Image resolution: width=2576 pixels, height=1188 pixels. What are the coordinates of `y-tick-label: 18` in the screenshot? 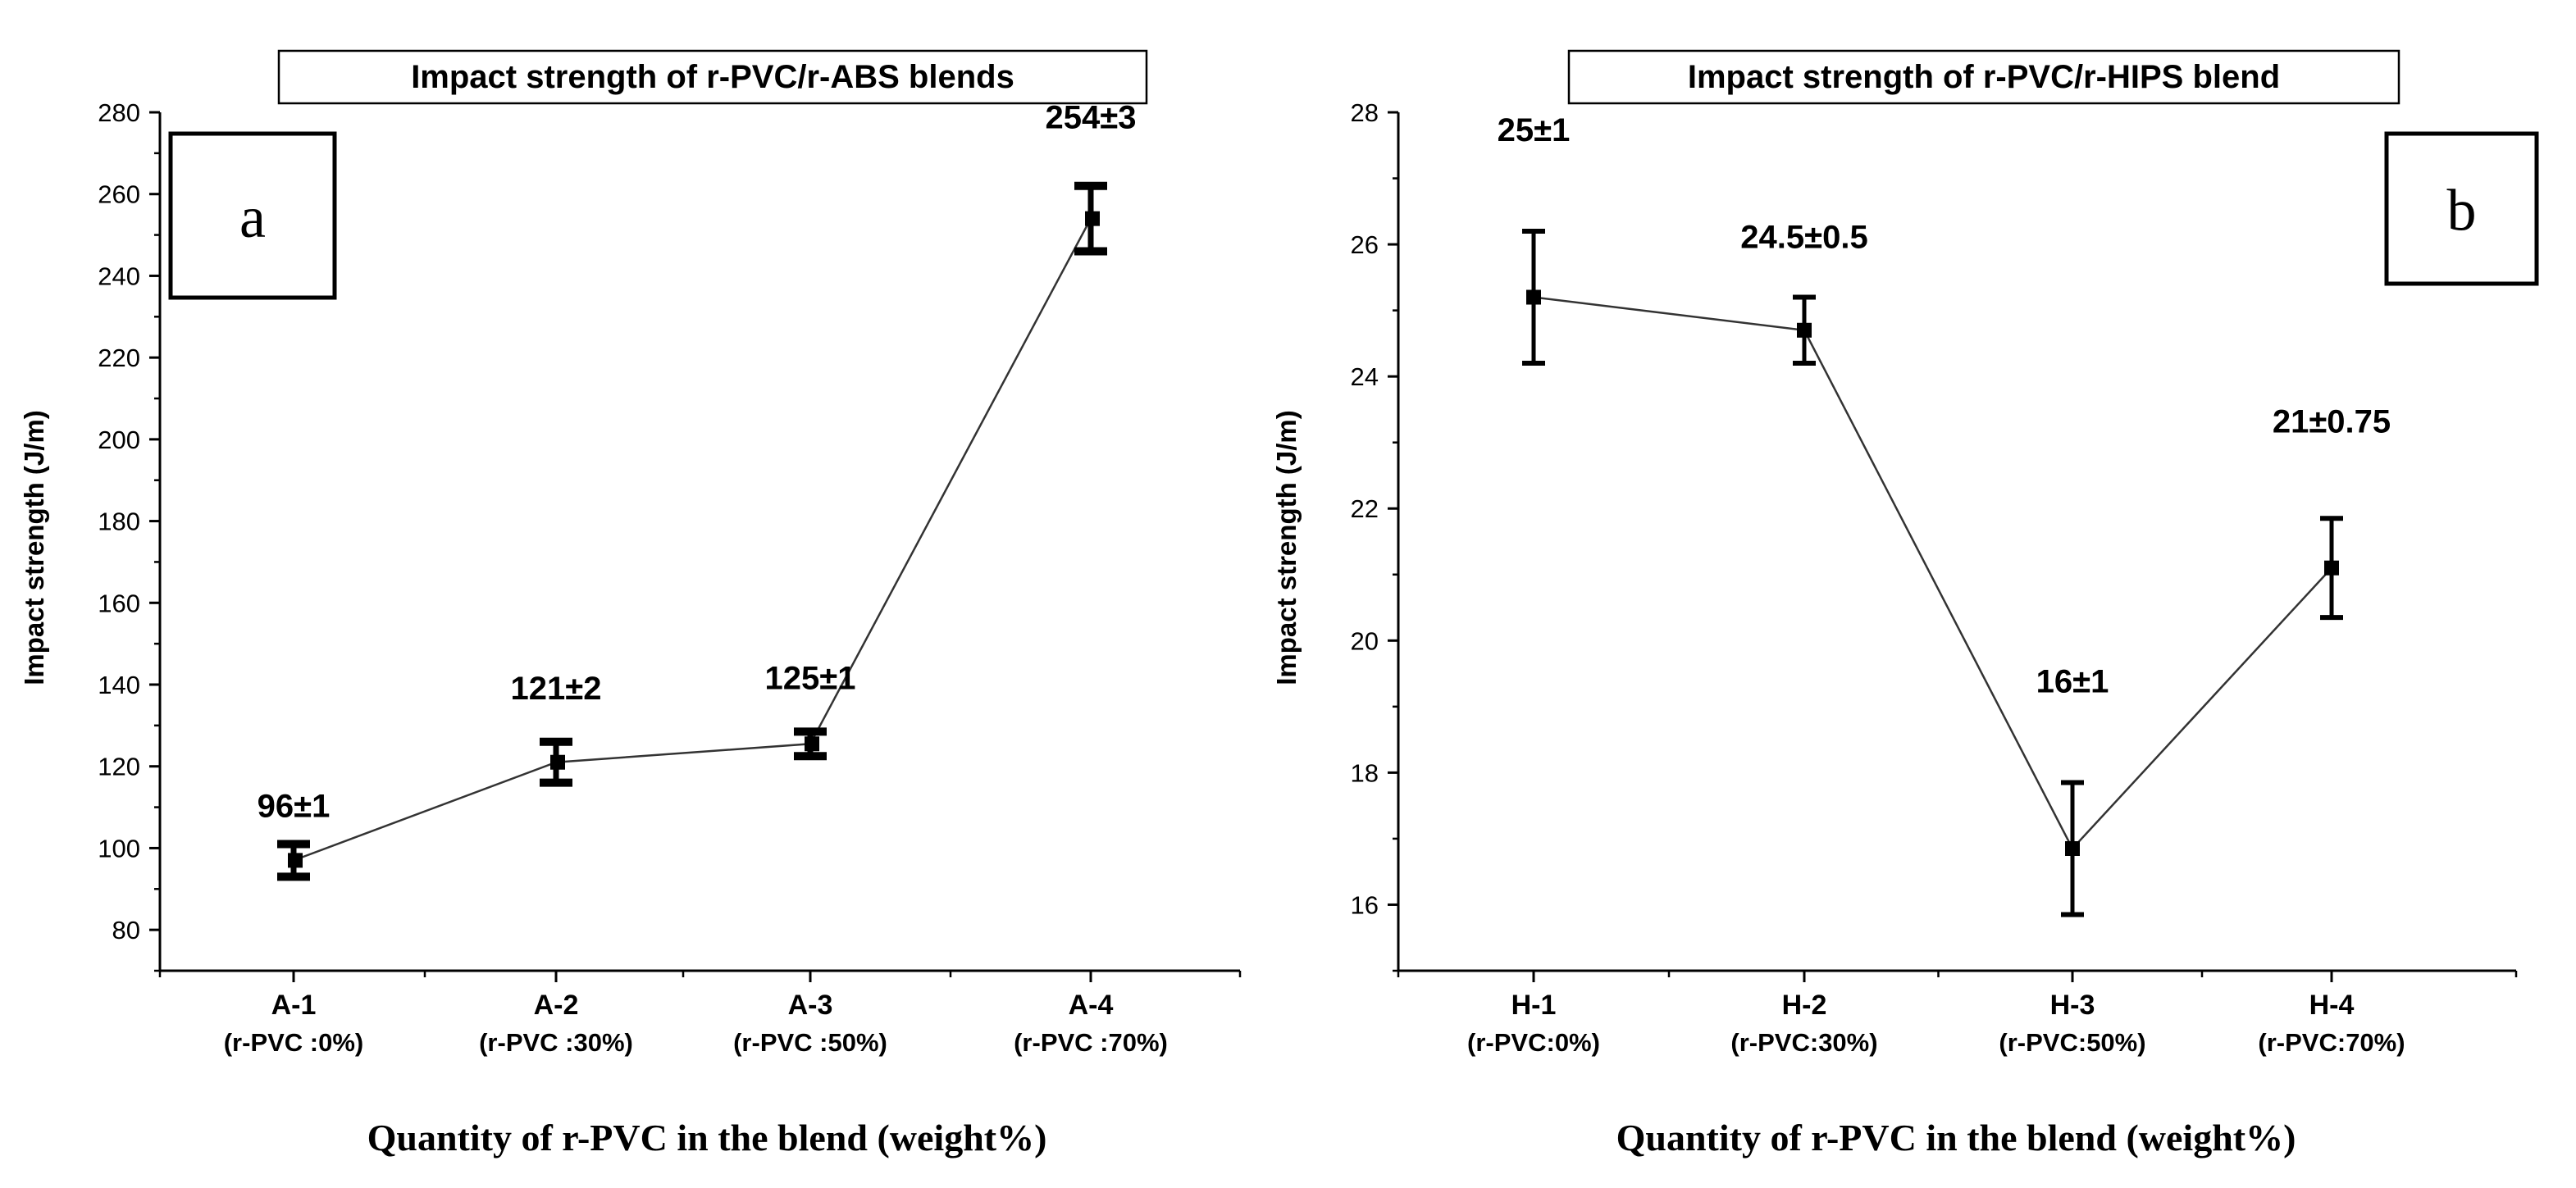 It's located at (1365, 772).